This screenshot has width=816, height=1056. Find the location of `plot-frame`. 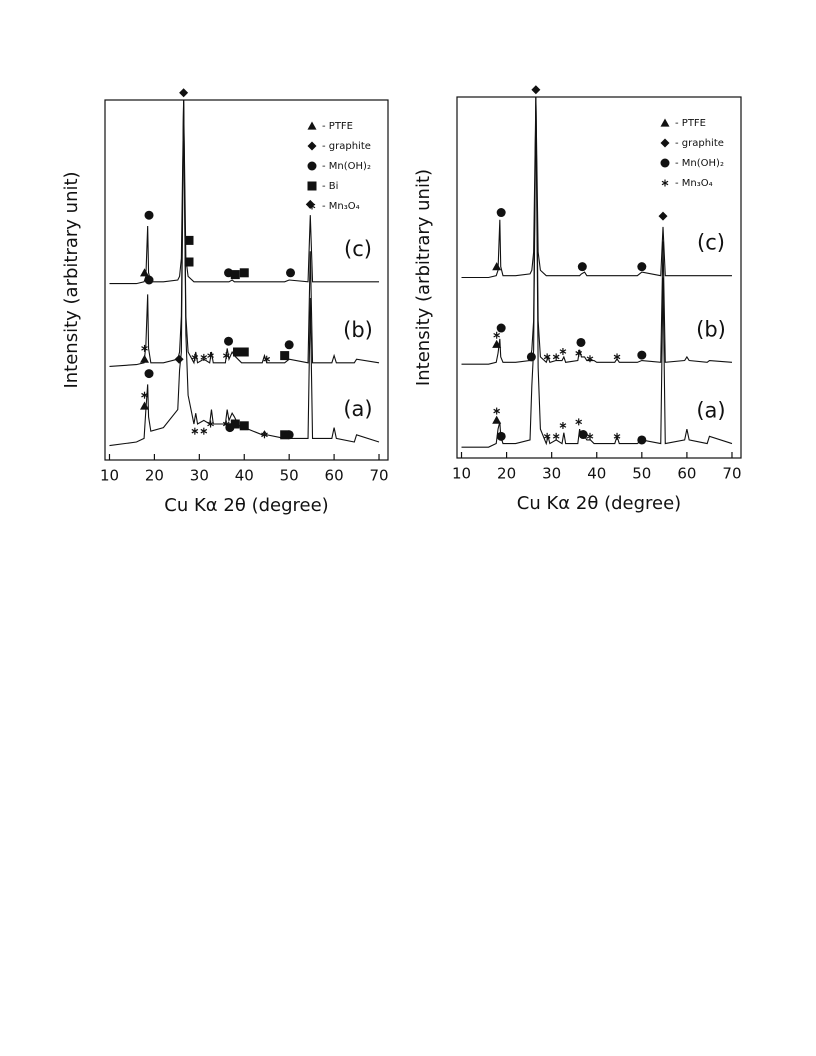

plot-frame is located at coordinates (599, 277).